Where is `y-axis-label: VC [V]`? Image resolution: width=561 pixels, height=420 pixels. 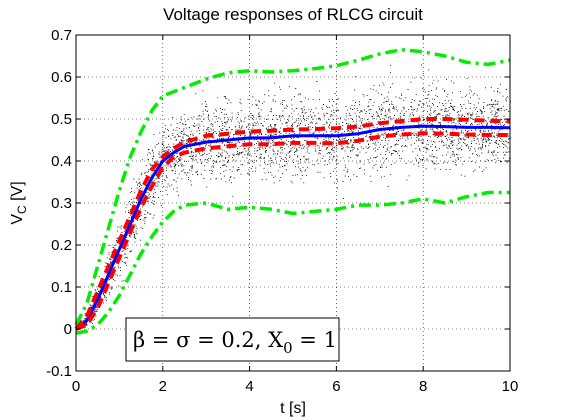
y-axis-label: VC [V] is located at coordinates (19, 202).